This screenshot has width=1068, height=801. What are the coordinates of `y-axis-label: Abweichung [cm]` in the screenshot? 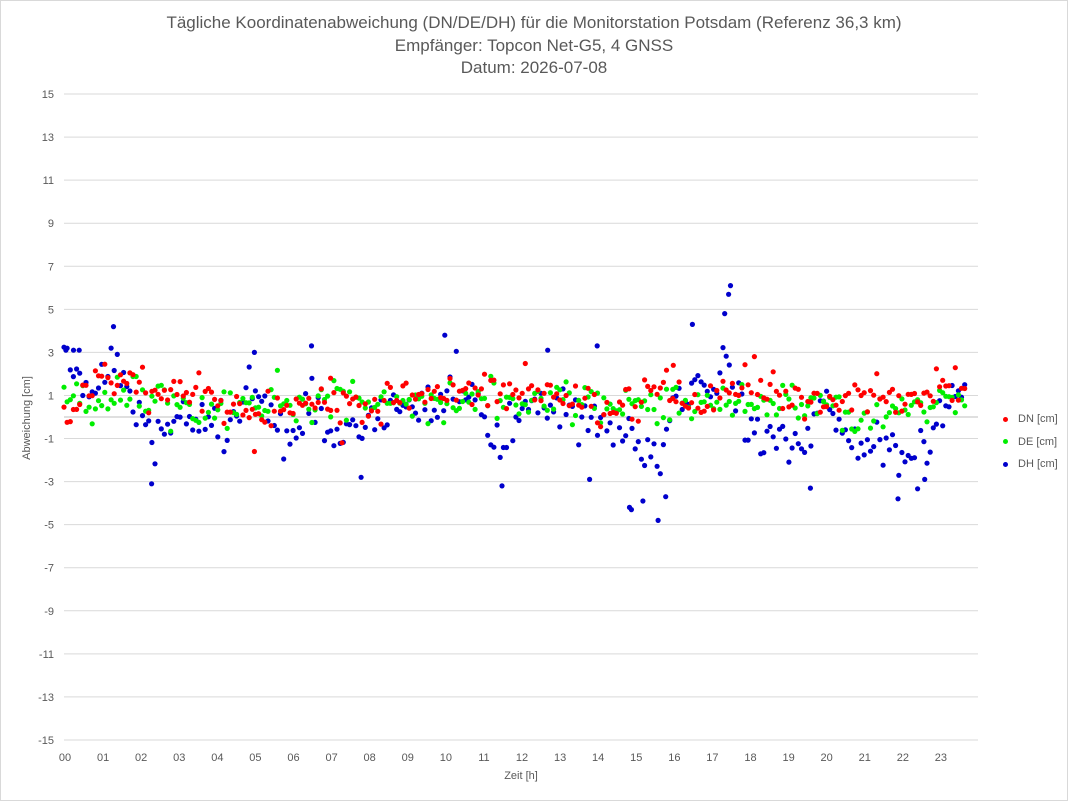 It's located at (27, 418).